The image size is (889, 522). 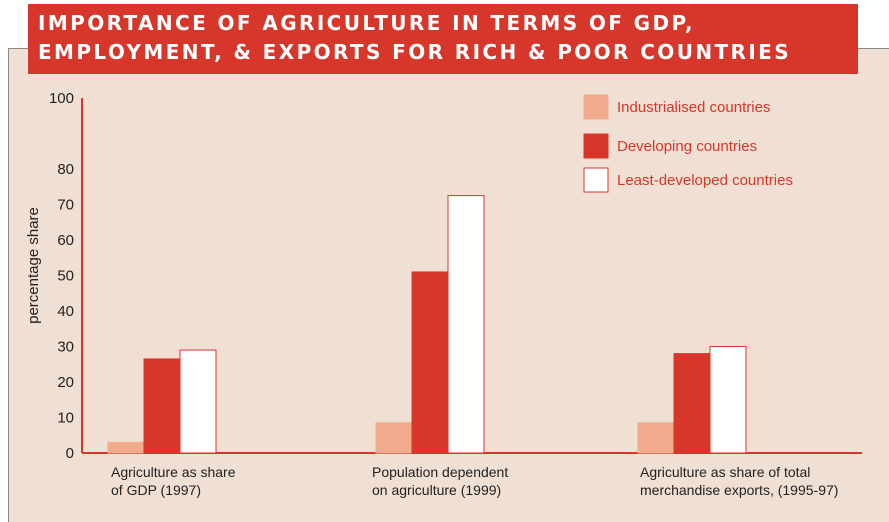 What do you see at coordinates (65, 418) in the screenshot?
I see `y-tick-label: 10` at bounding box center [65, 418].